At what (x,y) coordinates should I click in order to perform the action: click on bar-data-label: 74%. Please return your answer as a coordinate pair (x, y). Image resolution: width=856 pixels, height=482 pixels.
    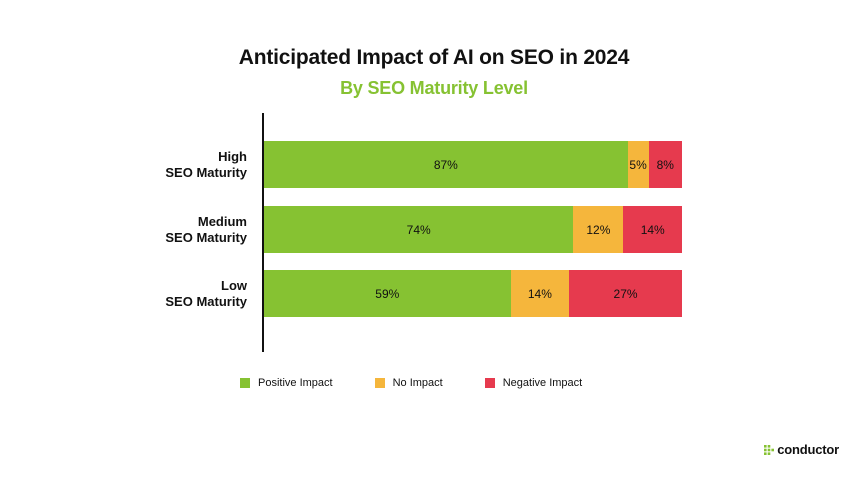
    Looking at the image, I should click on (418, 229).